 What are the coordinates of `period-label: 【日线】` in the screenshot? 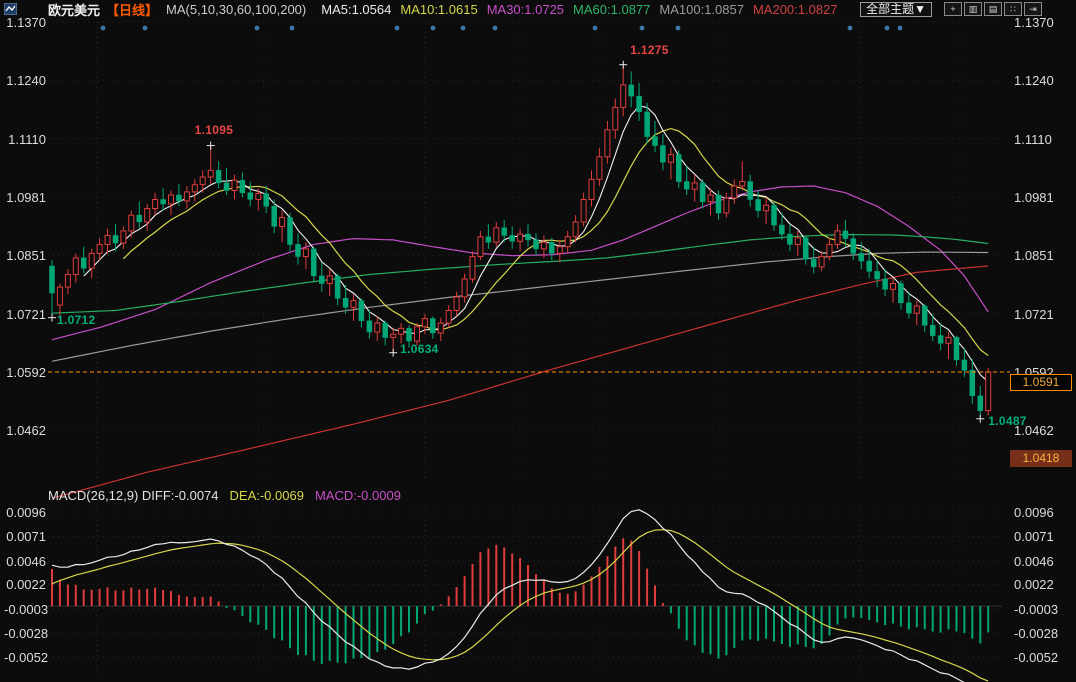 It's located at (132, 10).